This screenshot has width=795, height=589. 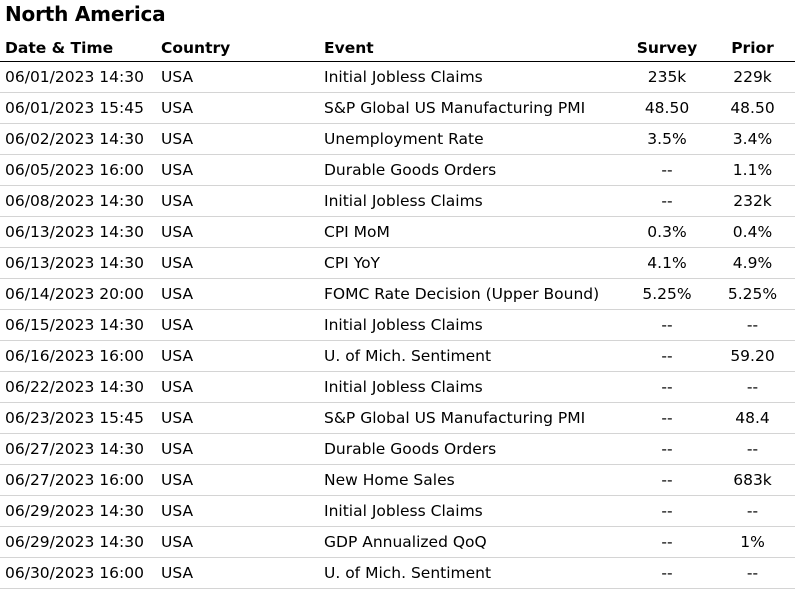 I want to click on header-row: Date & Time Country Event Survey Prior, so click(x=397, y=48).